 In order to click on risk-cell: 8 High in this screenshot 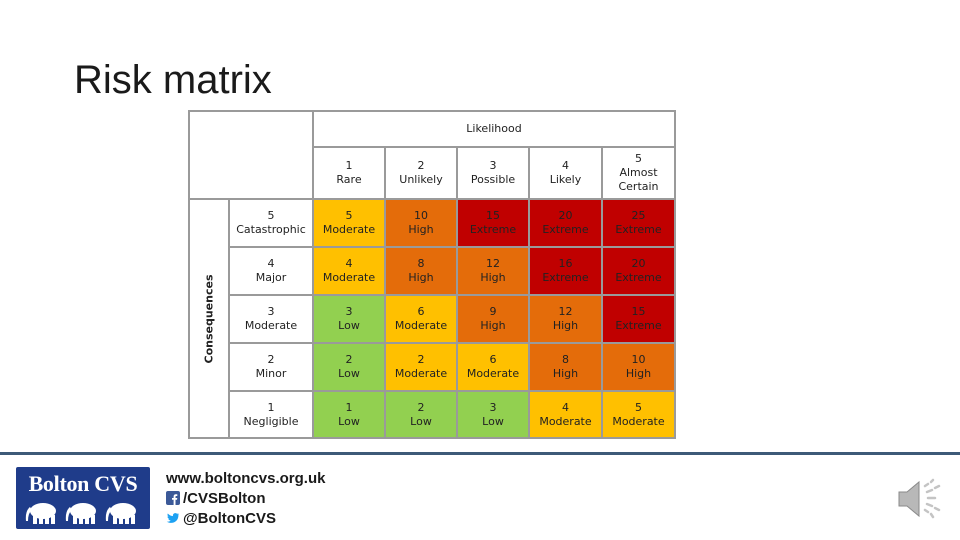, I will do `click(565, 367)`.